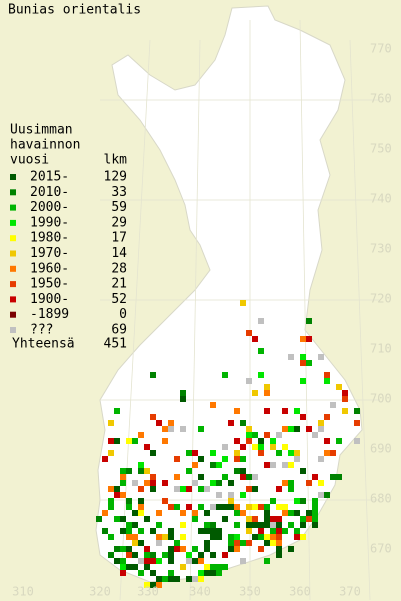 The width and height of the screenshot is (401, 601). Describe the element at coordinates (49, 207) in the screenshot. I see `legend-label: 2000-` at that location.